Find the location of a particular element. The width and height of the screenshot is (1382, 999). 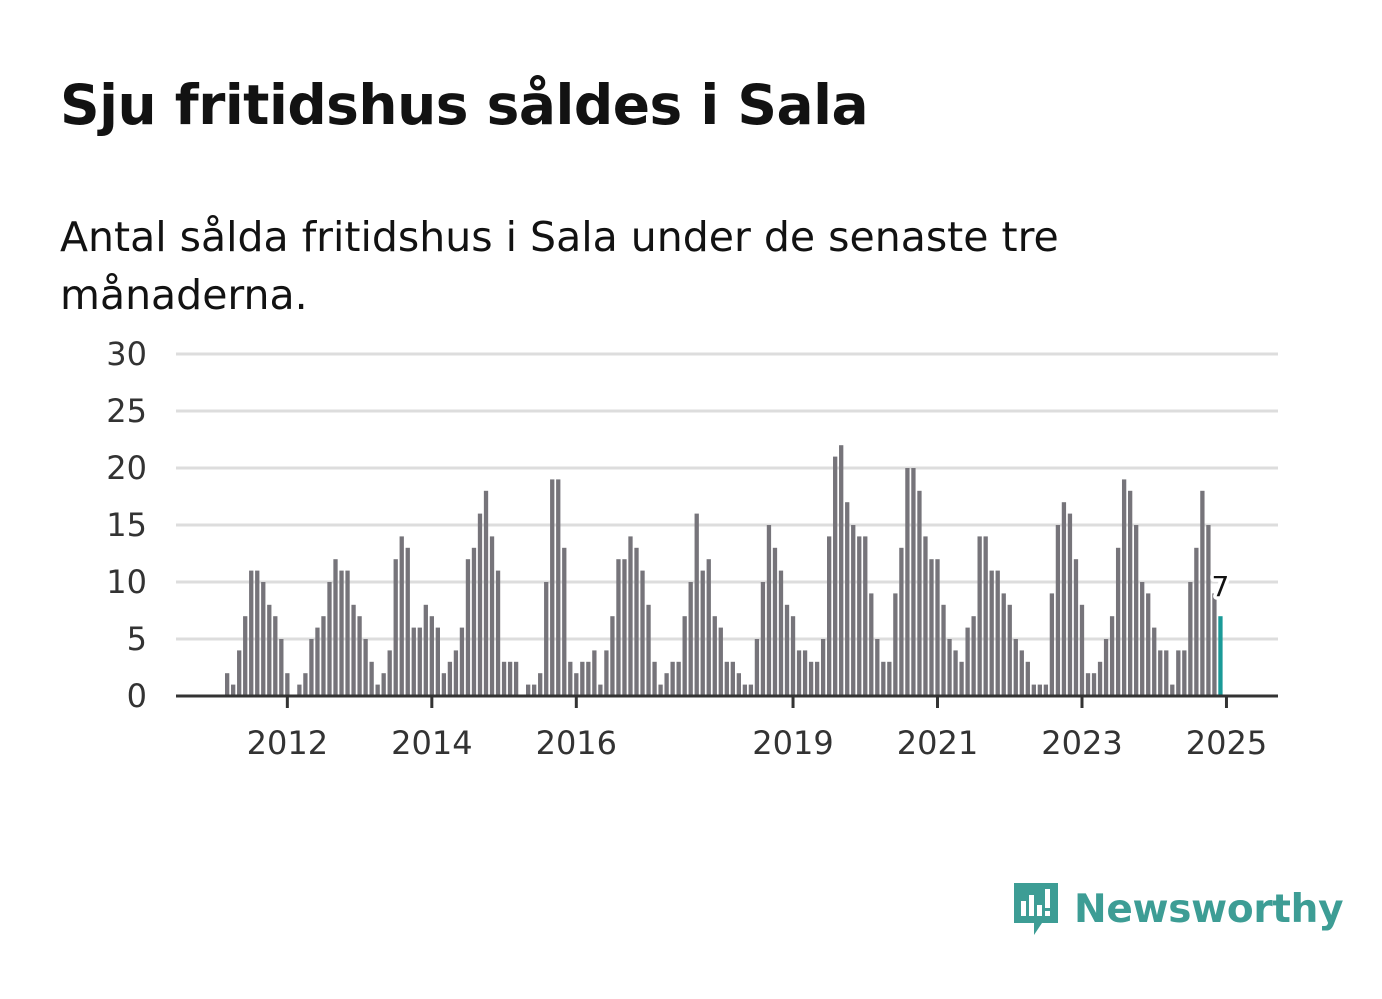

newsworthy-logo-icon is located at coordinates (1036, 909).